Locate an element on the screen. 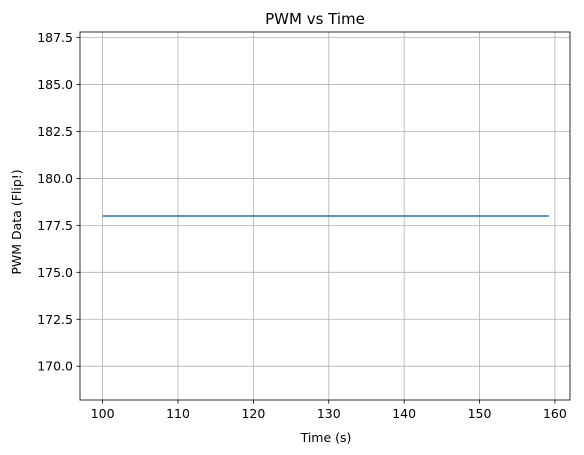  x-tick-label: 160 is located at coordinates (555, 413).